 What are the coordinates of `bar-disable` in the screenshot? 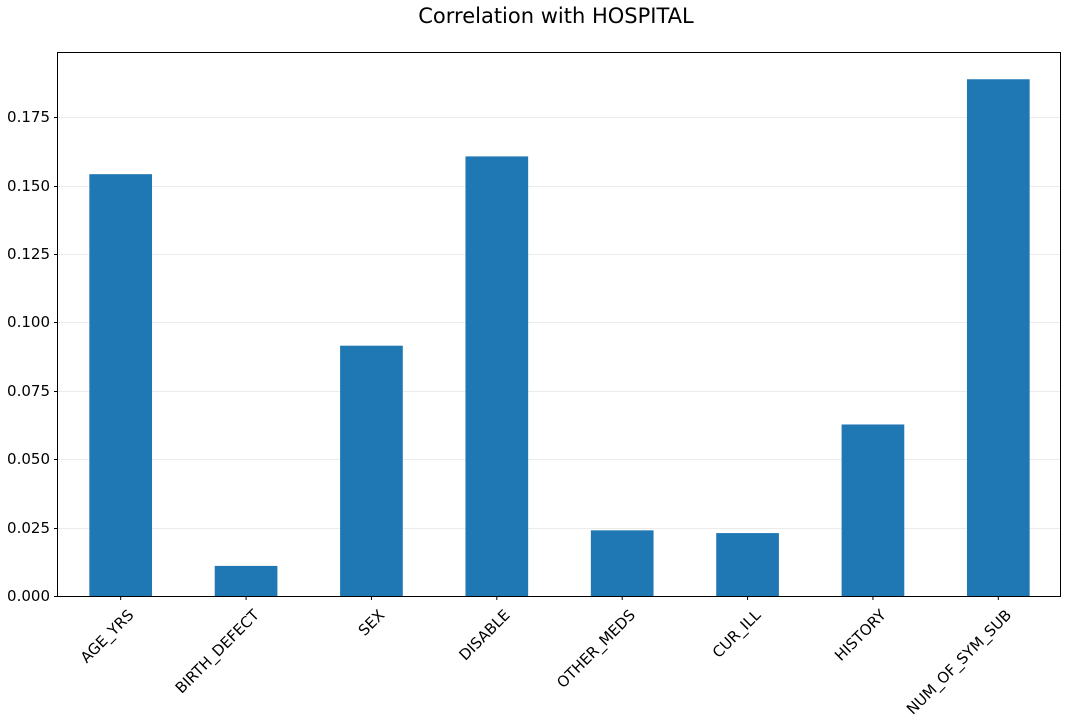 It's located at (497, 376).